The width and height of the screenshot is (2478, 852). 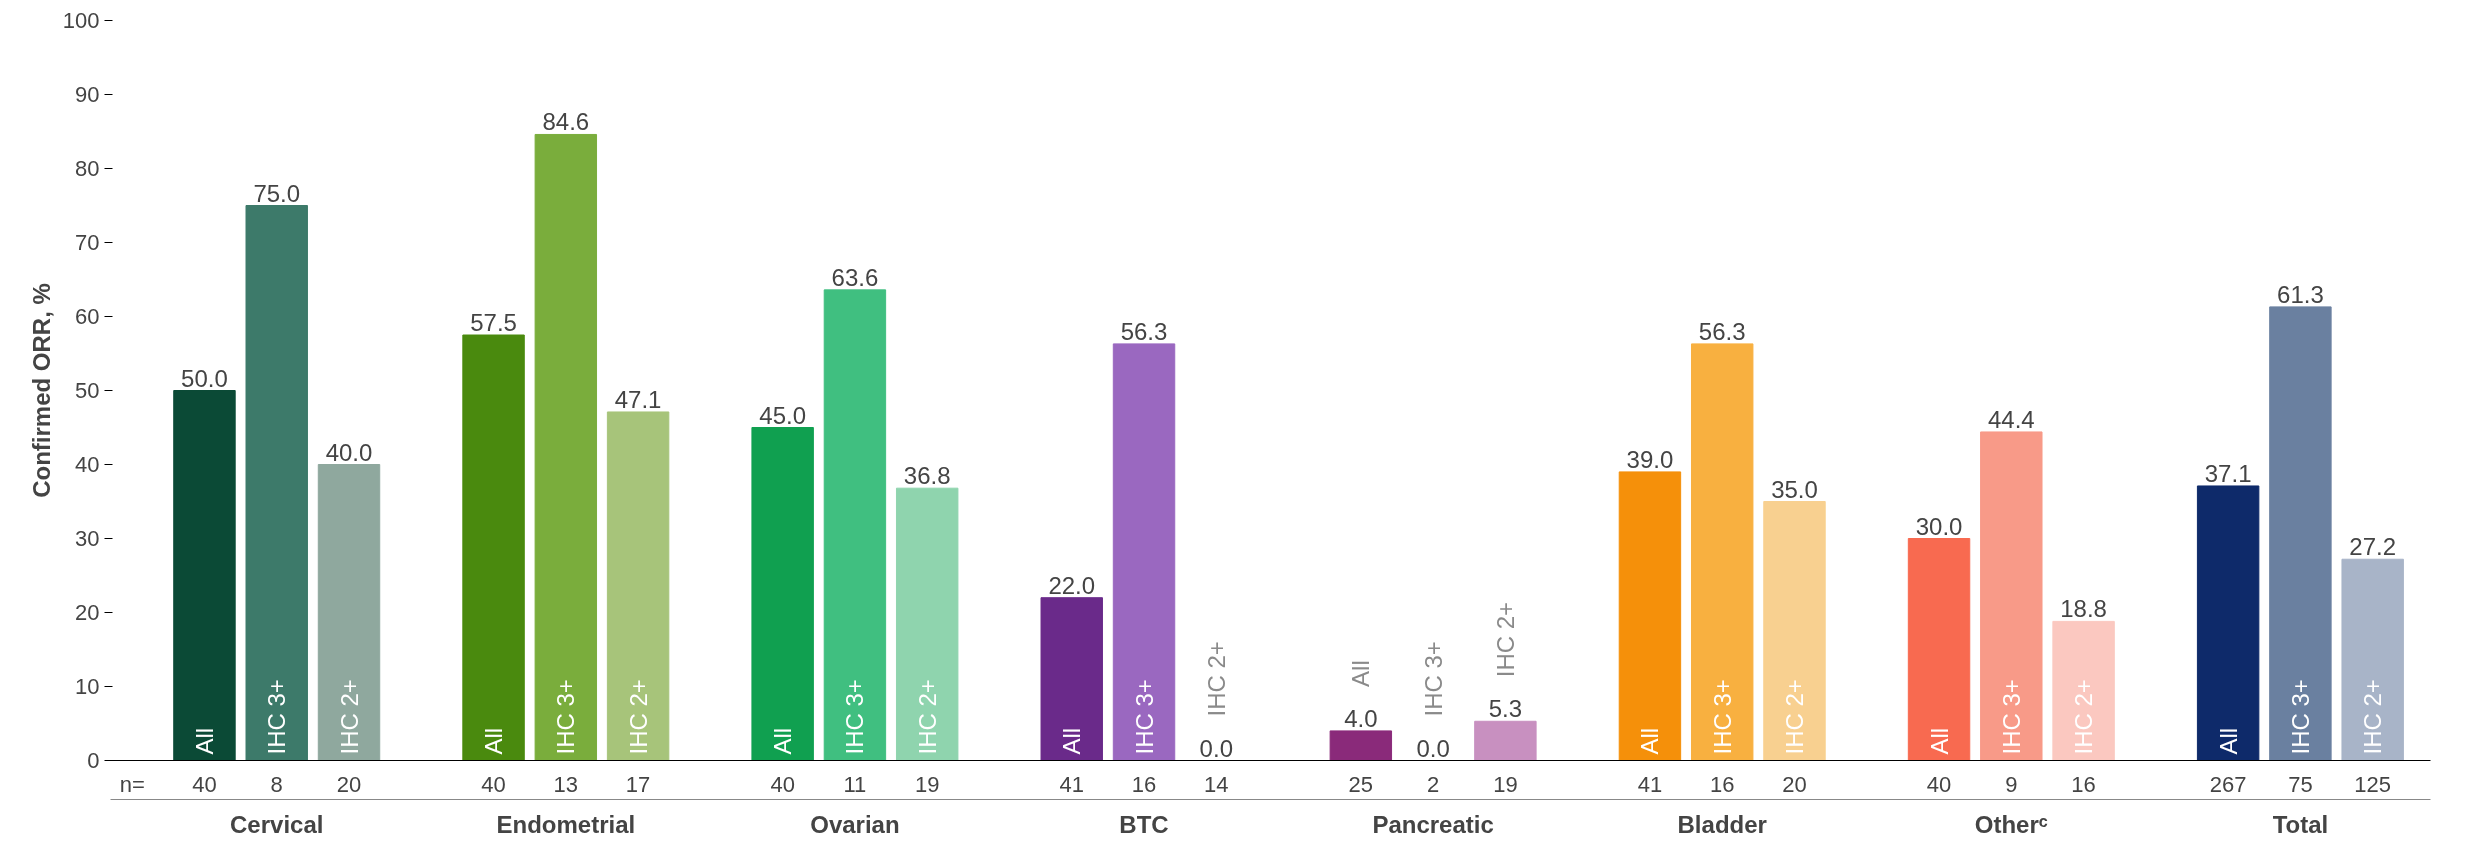 What do you see at coordinates (87, 612) in the screenshot?
I see `y-tick-label: 20` at bounding box center [87, 612].